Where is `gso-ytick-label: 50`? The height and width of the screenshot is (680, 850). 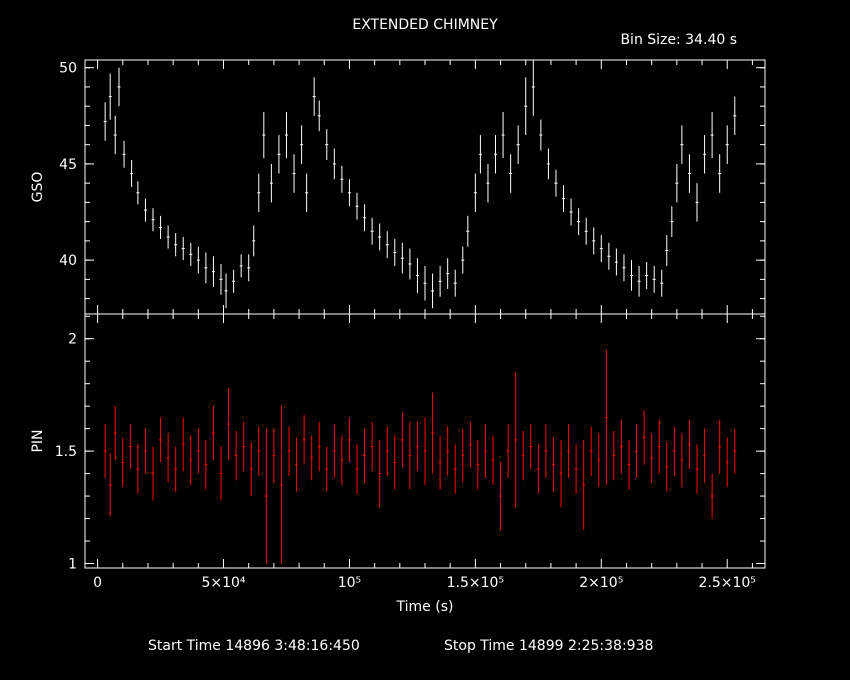 gso-ytick-label: 50 is located at coordinates (68, 69).